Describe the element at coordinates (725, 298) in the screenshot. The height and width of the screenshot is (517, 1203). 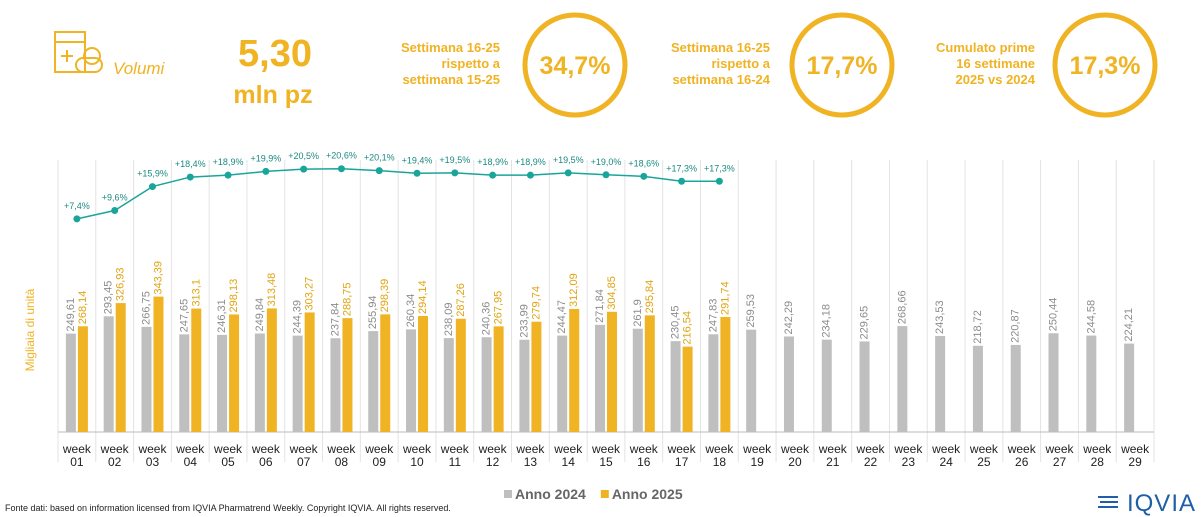
I see `data-label: 291,74` at that location.